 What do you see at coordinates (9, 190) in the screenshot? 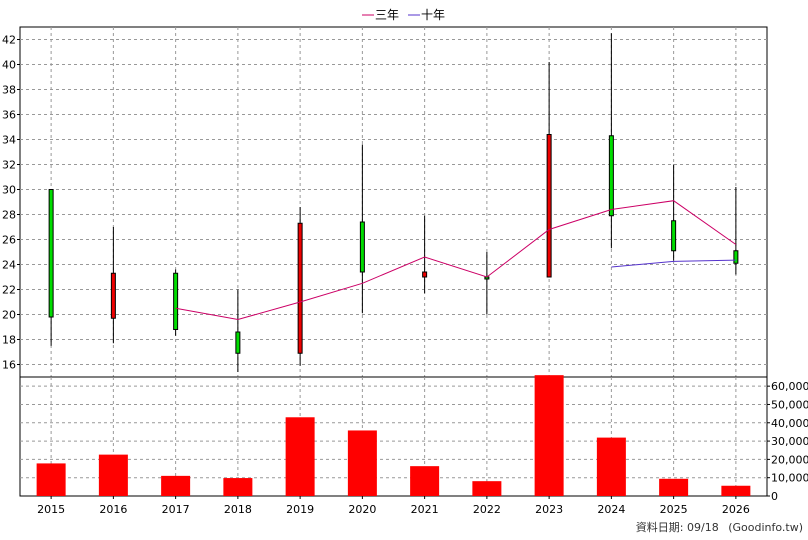
I see `price-tick-label: 30` at bounding box center [9, 190].